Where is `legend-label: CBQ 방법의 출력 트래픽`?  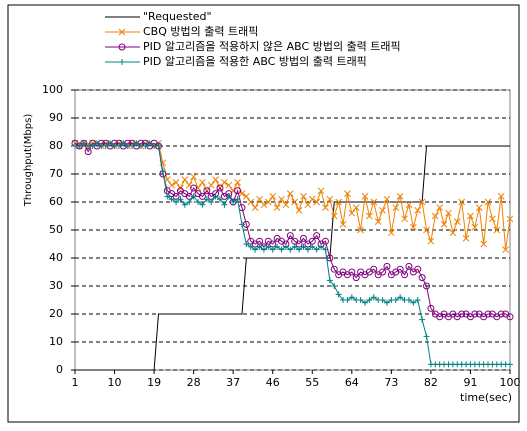 legend-label: CBQ 방법의 출력 트래픽 is located at coordinates (200, 31).